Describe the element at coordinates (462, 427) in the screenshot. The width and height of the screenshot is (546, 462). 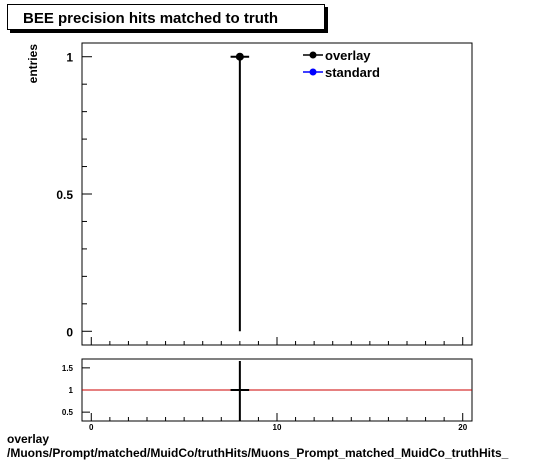
I see `x-tick-label: 20` at that location.